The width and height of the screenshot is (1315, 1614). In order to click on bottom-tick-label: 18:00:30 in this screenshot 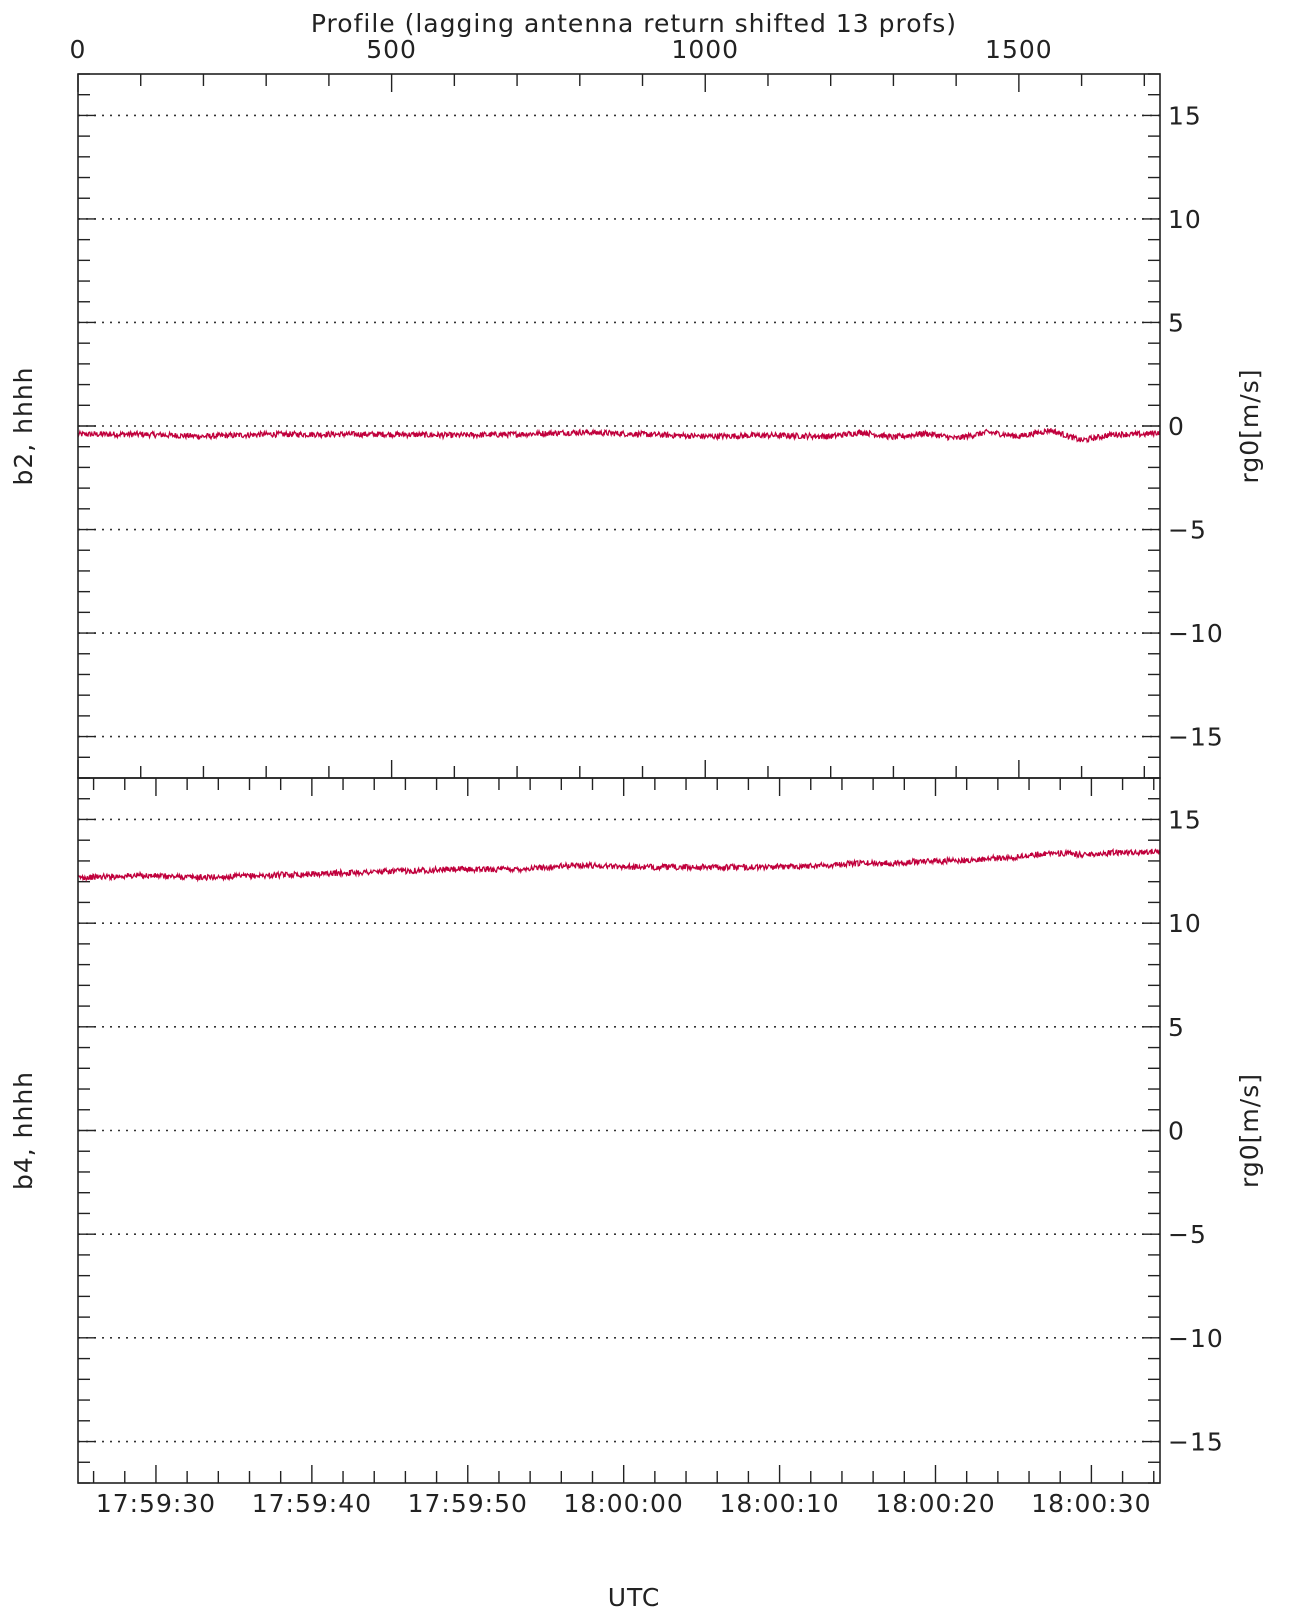, I will do `click(1091, 1503)`.